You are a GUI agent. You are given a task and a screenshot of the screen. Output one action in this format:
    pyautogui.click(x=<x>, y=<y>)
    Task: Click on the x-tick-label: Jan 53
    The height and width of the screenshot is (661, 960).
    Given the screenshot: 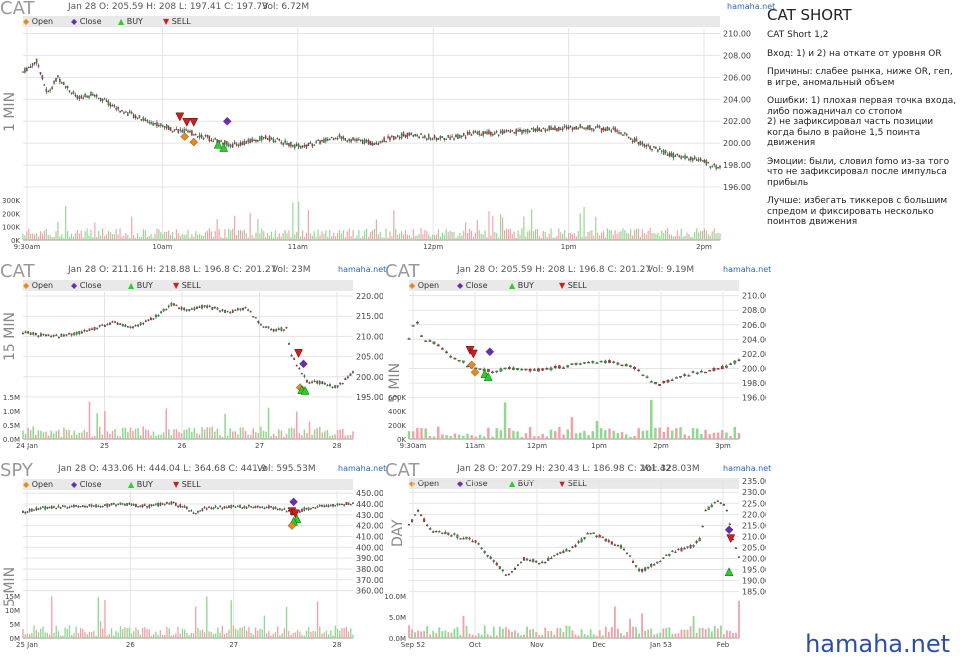 What is the action you would take?
    pyautogui.click(x=660, y=645)
    